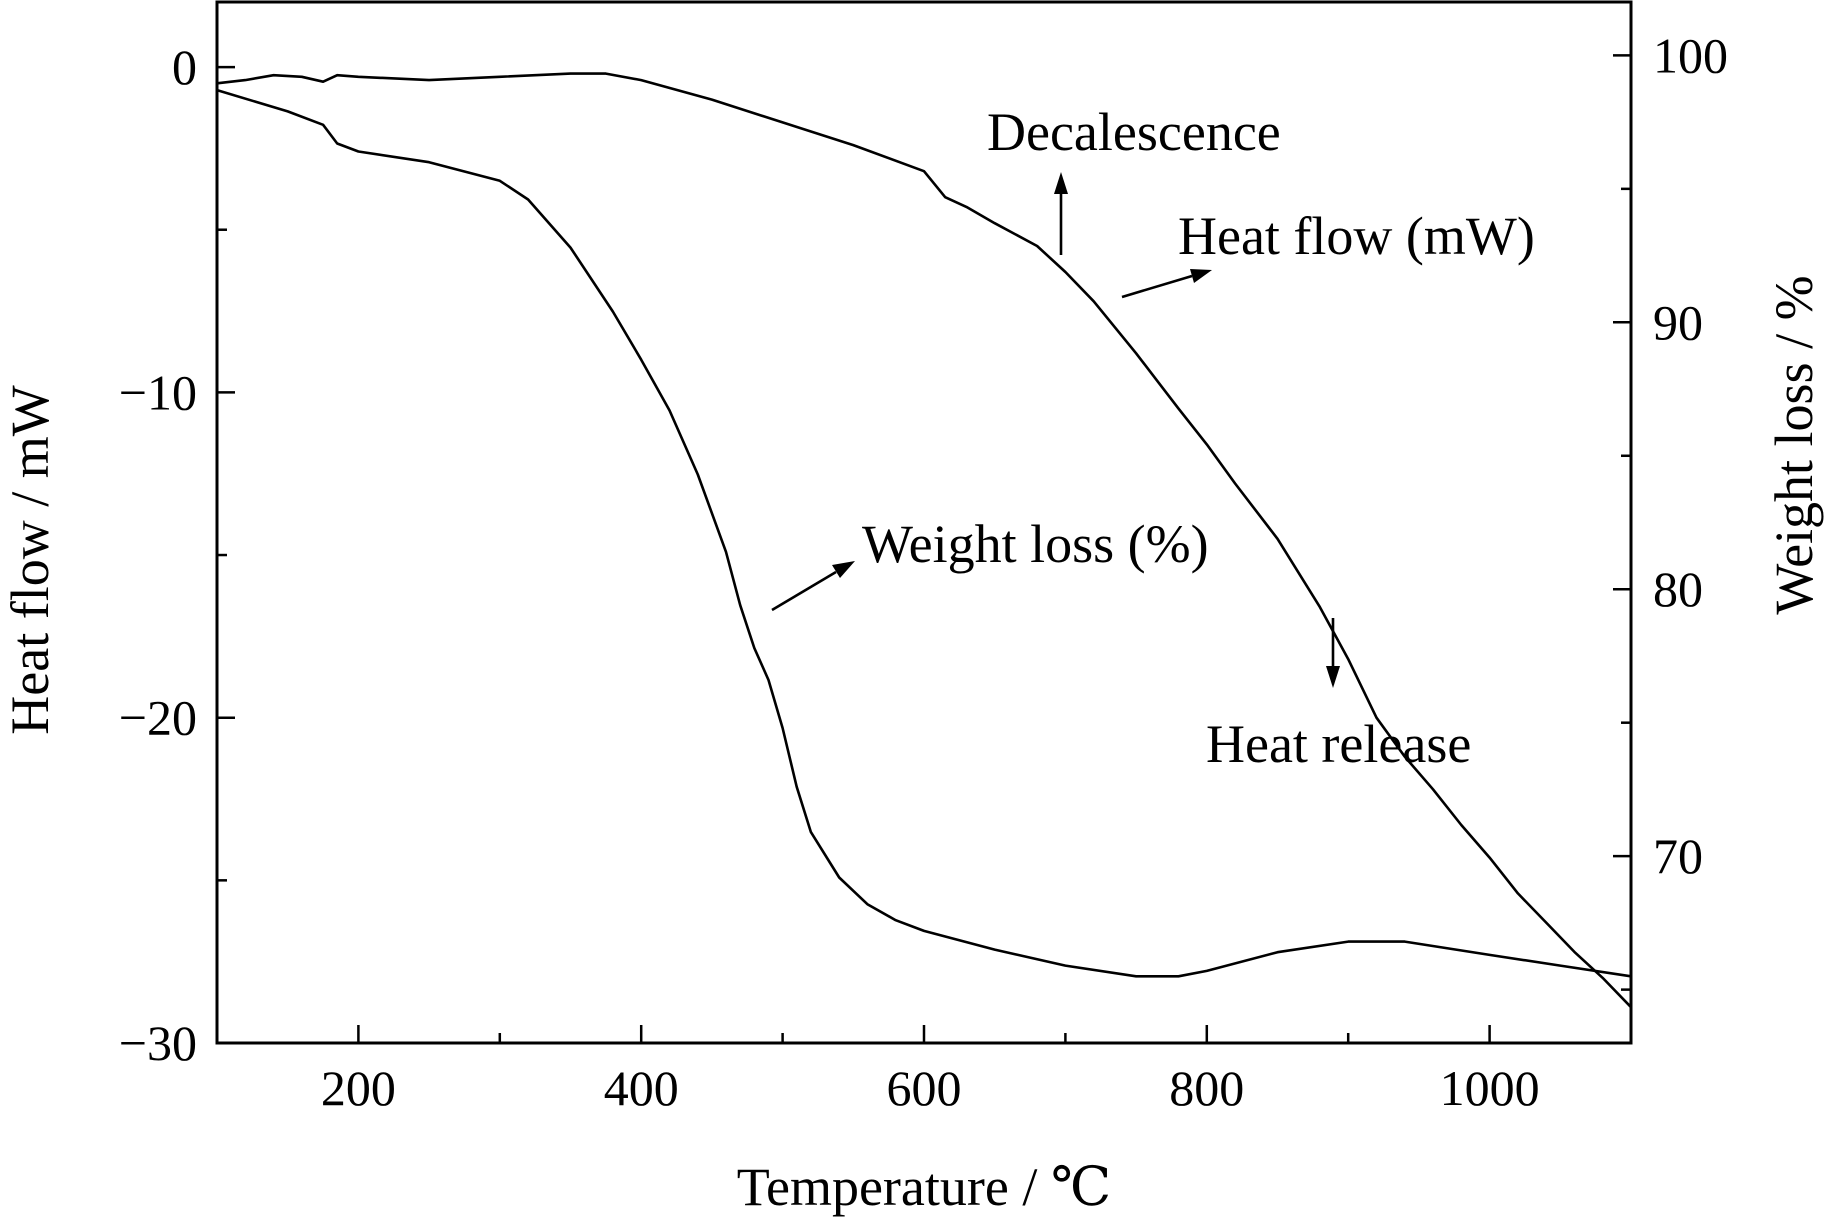 The image size is (1826, 1222). What do you see at coordinates (1333, 677) in the screenshot?
I see `arrow-heat-release-head` at bounding box center [1333, 677].